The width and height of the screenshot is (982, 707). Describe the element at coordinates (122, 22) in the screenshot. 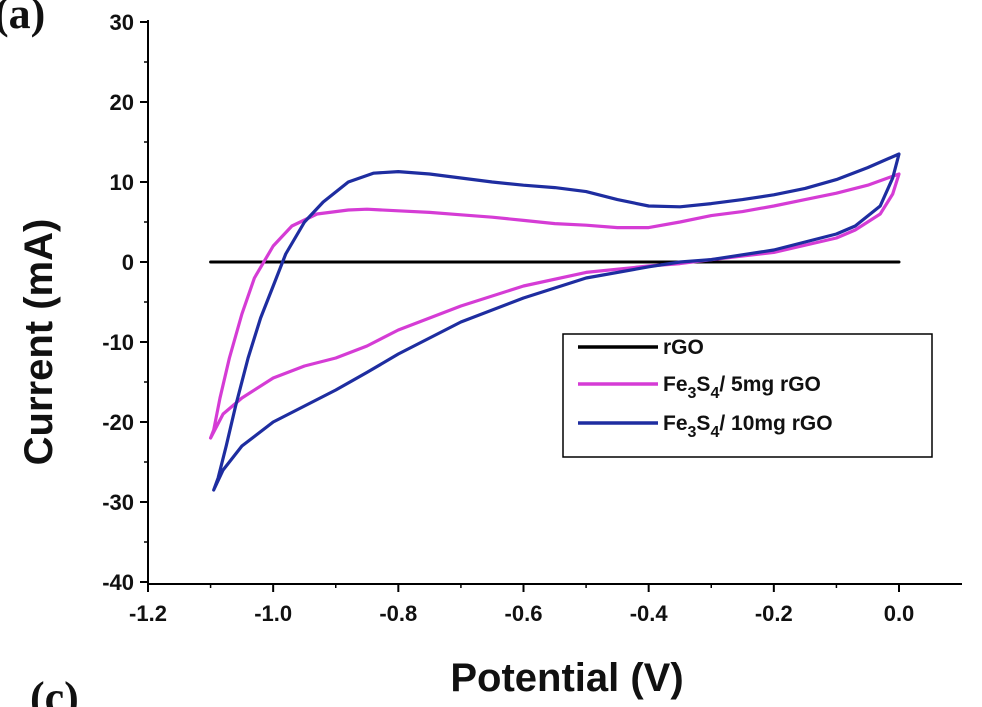

I see `y-tick-label: 30` at that location.